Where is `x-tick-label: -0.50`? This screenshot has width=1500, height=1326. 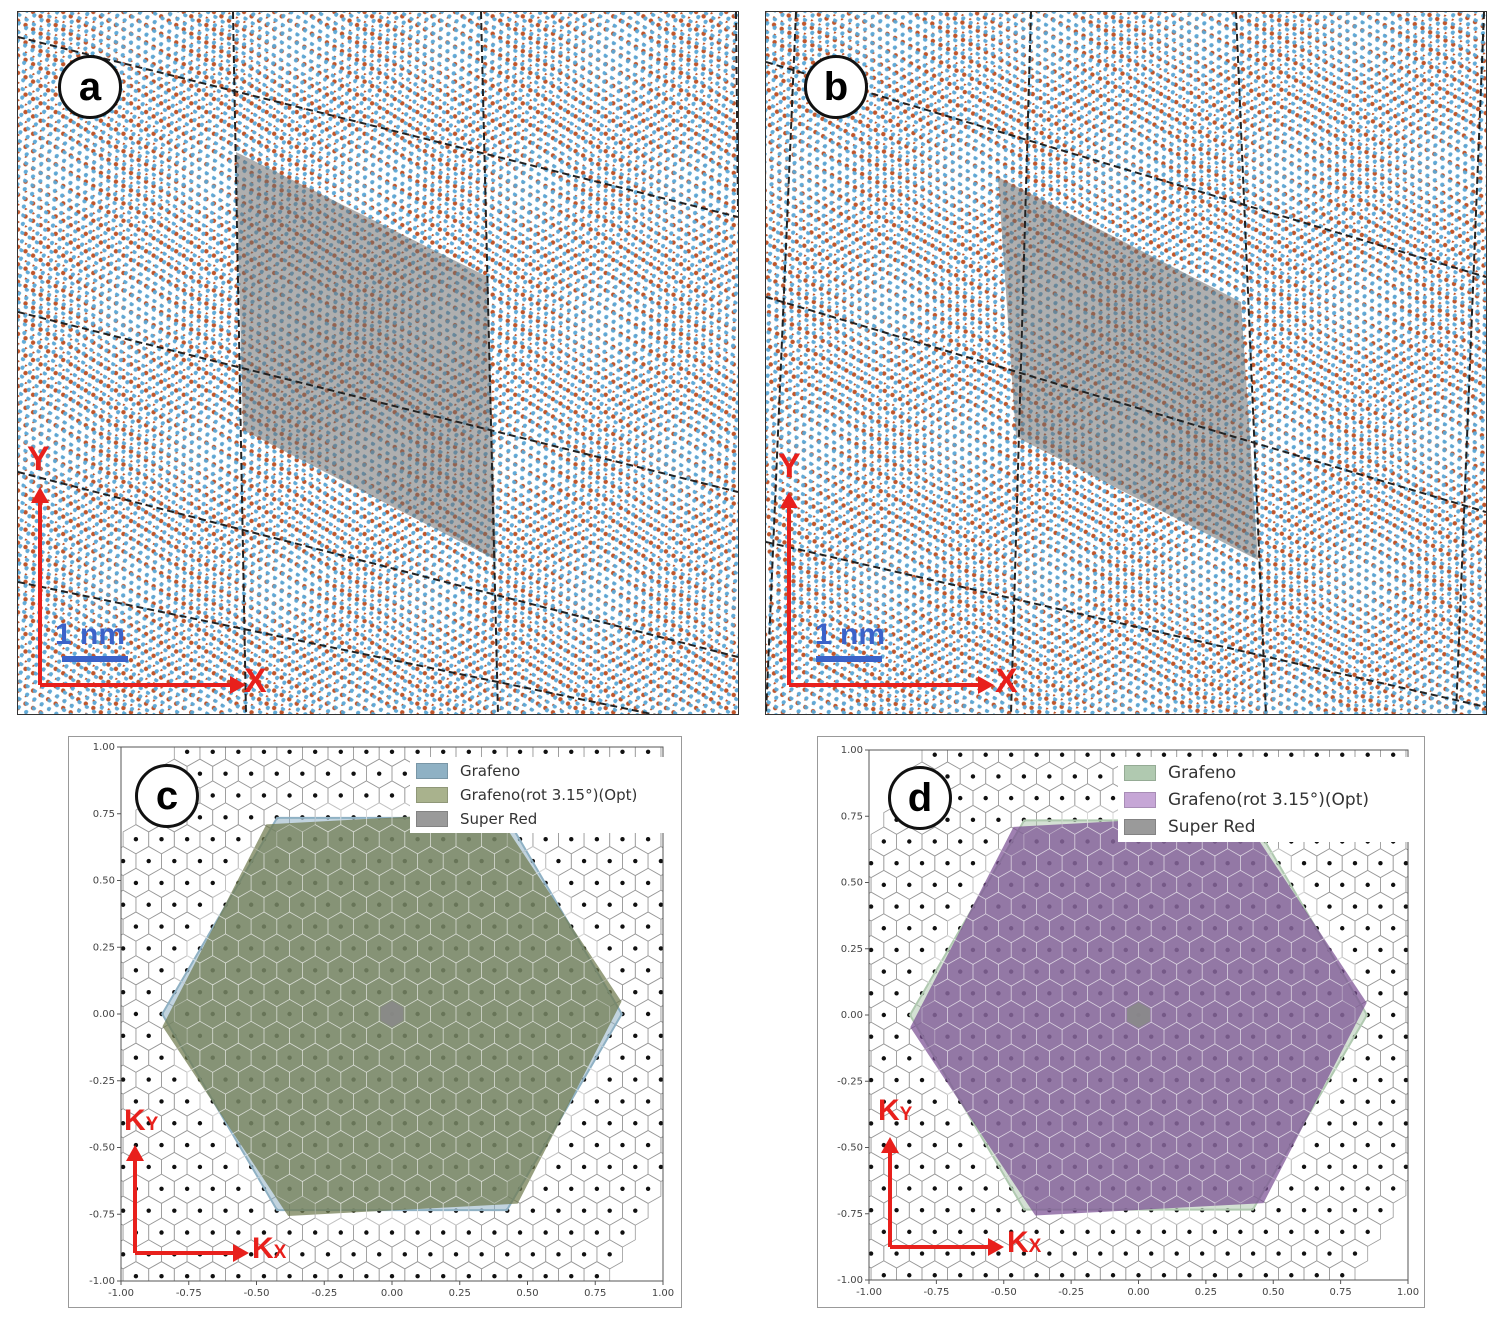 x-tick-label: -0.50 is located at coordinates (257, 1293).